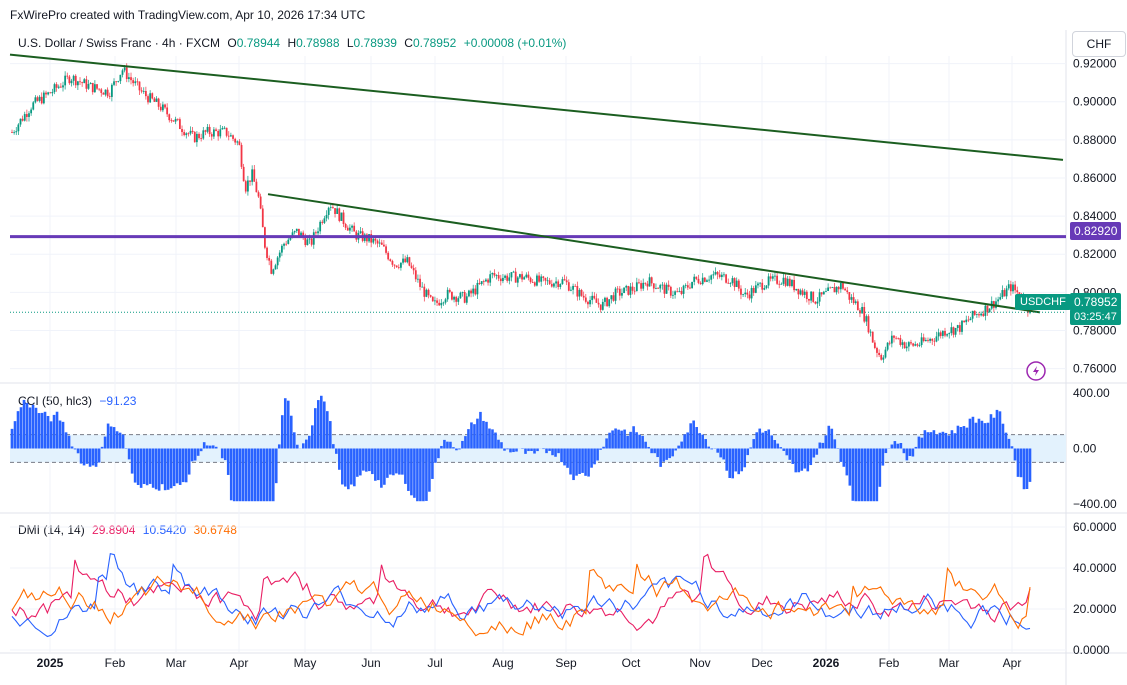 The image size is (1127, 685). Describe the element at coordinates (434, 43) in the screenshot. I see `close-value: 0.78952` at that location.